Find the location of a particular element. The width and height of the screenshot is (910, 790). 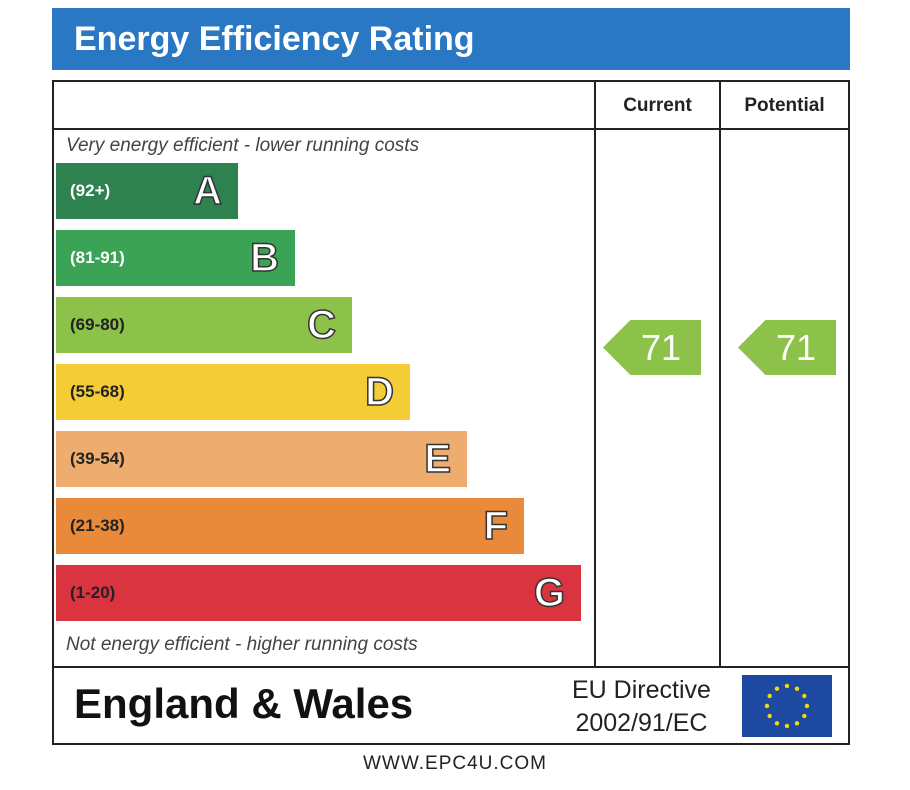

rating-letter: E is located at coordinates (438, 459).